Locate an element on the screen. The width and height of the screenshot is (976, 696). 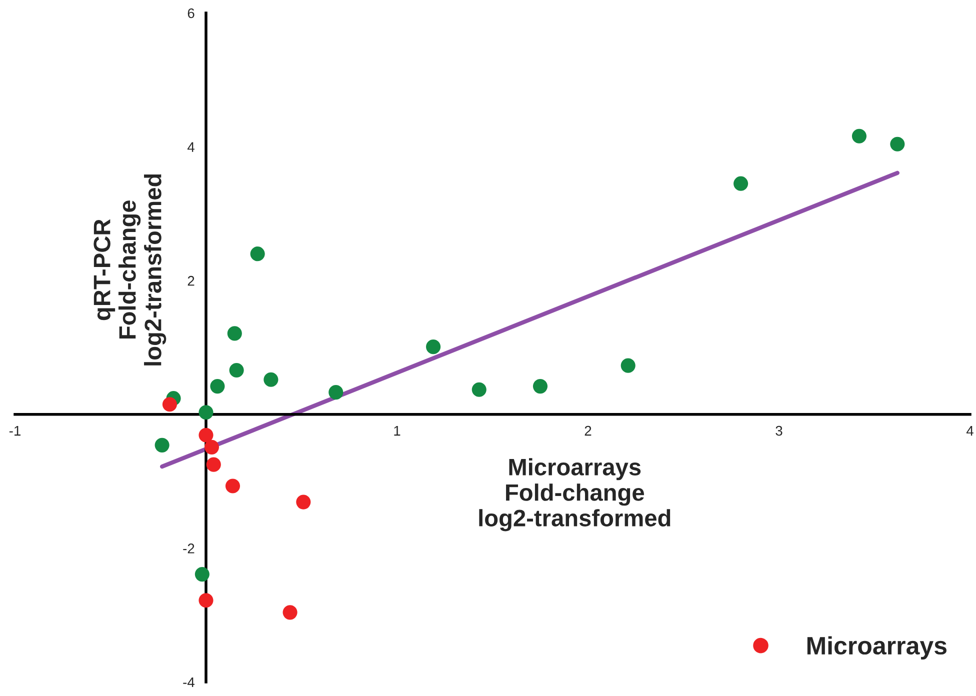
x-tick-label: 4 is located at coordinates (970, 431).